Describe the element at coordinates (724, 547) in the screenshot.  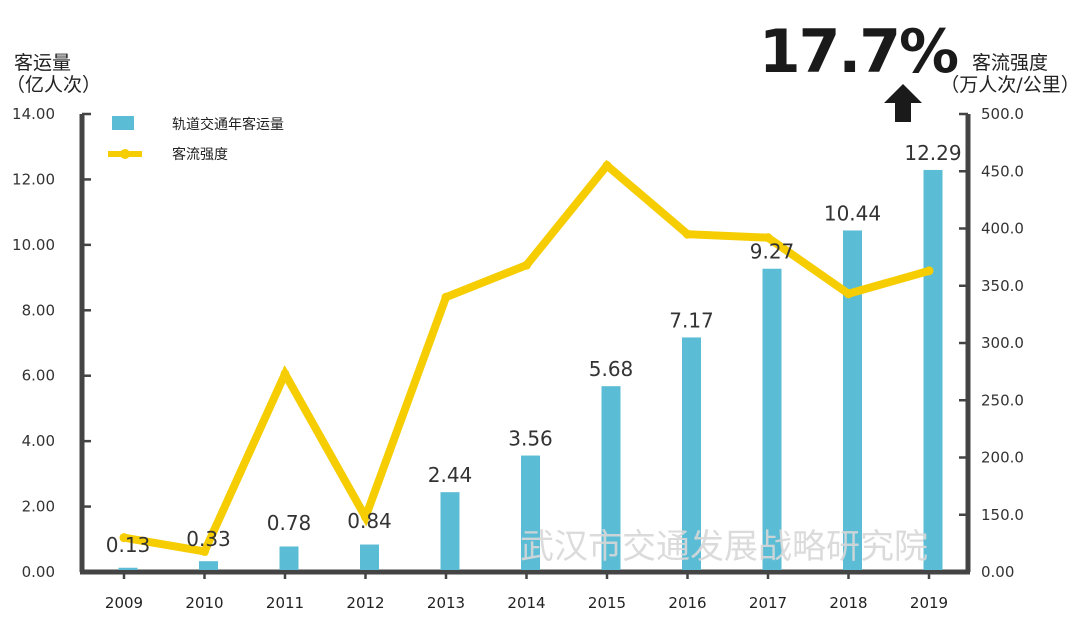
I see `watermark-text: 武汉市交通发展战略研究院` at that location.